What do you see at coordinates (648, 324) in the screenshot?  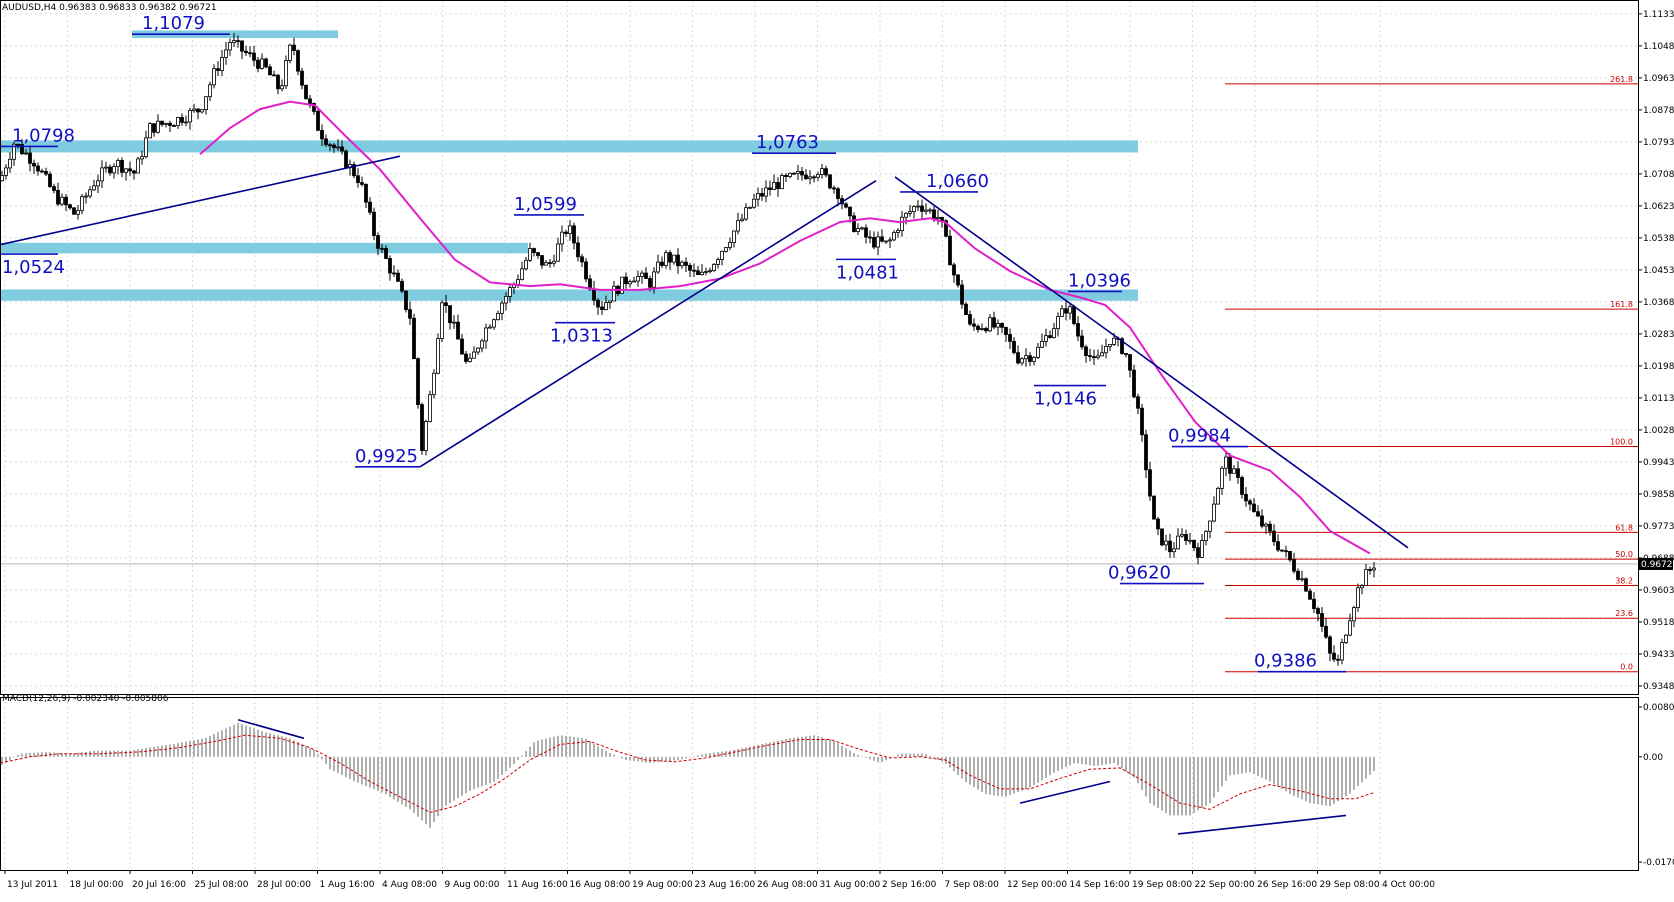 I see `trendline` at bounding box center [648, 324].